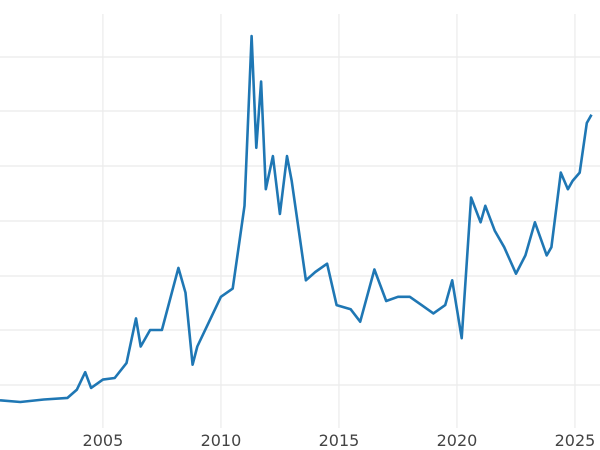 The height and width of the screenshot is (450, 600). What do you see at coordinates (575, 440) in the screenshot?
I see `x-tick-label: 2025` at bounding box center [575, 440].